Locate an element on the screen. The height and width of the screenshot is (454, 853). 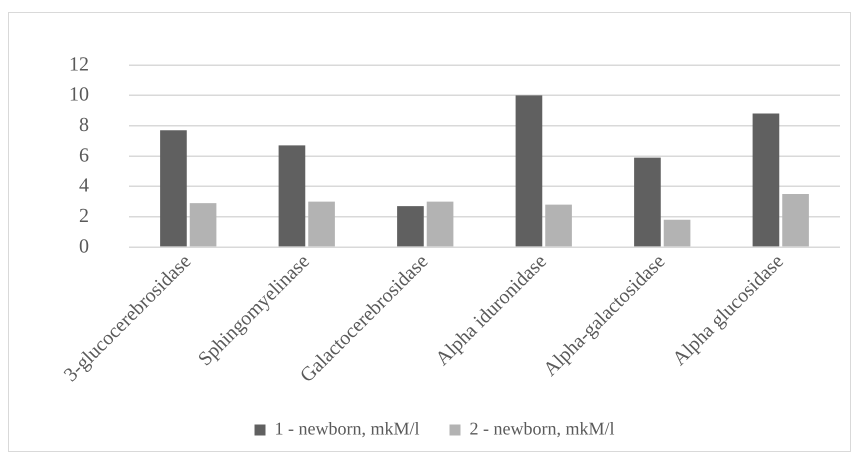
legend-label: 1 - newborn, mkM/l is located at coordinates (347, 428).